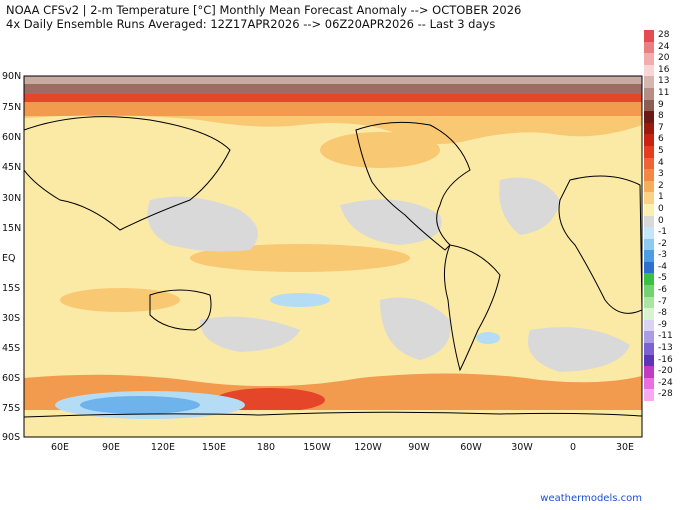 The height and width of the screenshot is (510, 680). I want to click on legend-entry: -8, so click(662, 314).